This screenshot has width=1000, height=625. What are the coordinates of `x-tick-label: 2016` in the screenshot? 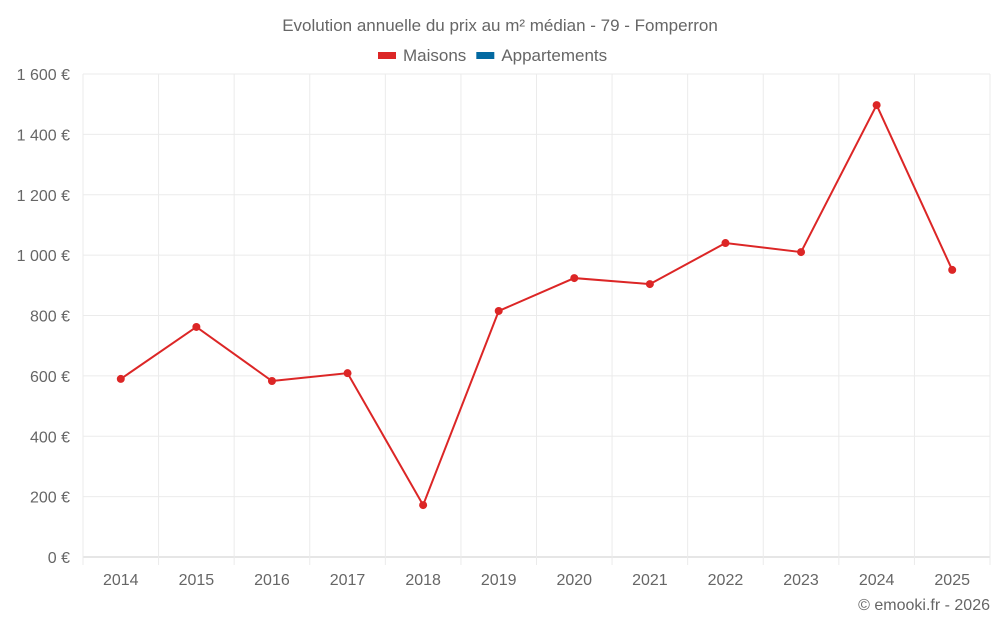 It's located at (272, 580).